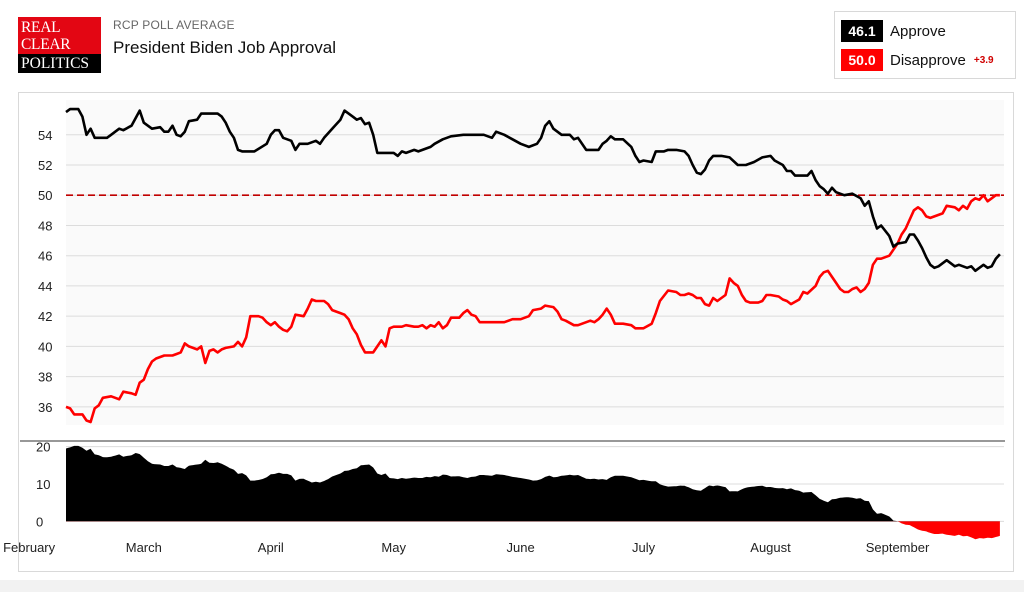 The height and width of the screenshot is (592, 1024). Describe the element at coordinates (45, 195) in the screenshot. I see `y-tick-label: 50` at that location.